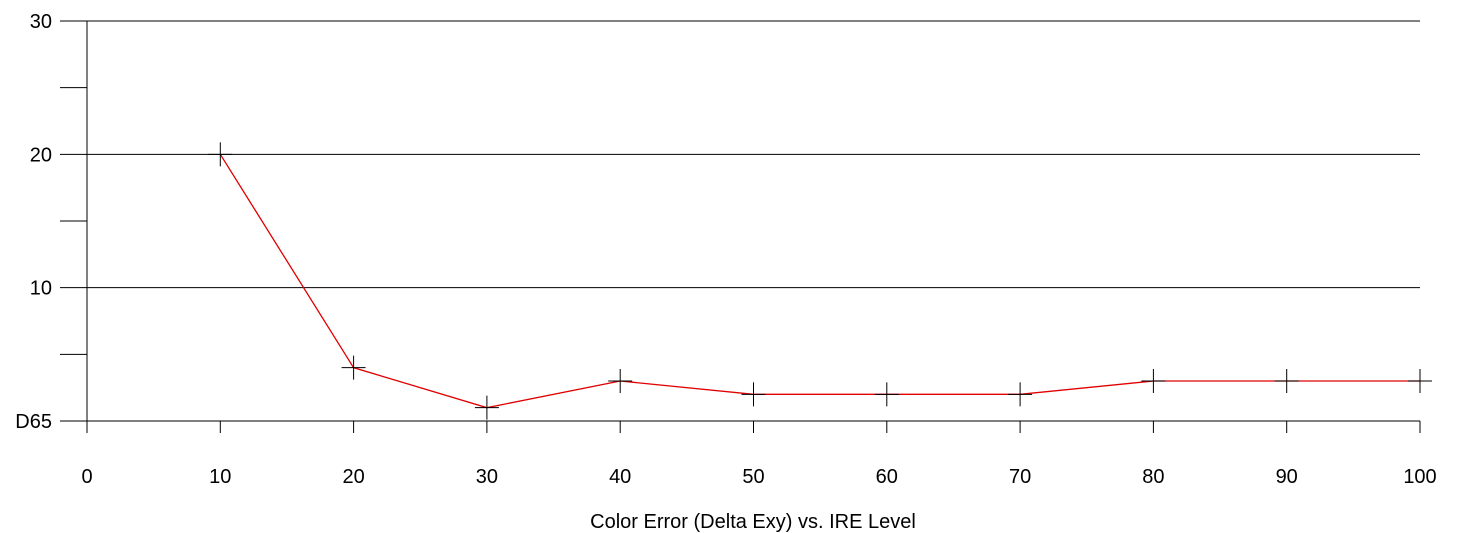  Describe the element at coordinates (1419, 477) in the screenshot. I see `x-tick-label: 100` at that location.